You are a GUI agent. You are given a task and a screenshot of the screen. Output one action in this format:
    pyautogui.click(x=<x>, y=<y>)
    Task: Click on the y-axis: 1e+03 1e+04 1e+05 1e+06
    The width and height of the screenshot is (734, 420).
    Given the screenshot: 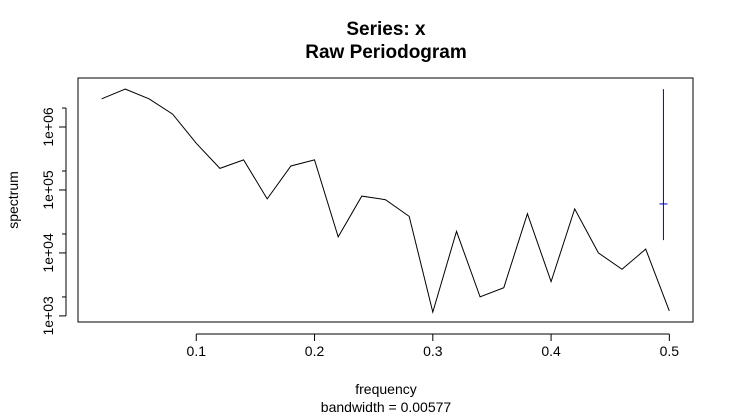 What is the action you would take?
    pyautogui.click(x=53, y=221)
    